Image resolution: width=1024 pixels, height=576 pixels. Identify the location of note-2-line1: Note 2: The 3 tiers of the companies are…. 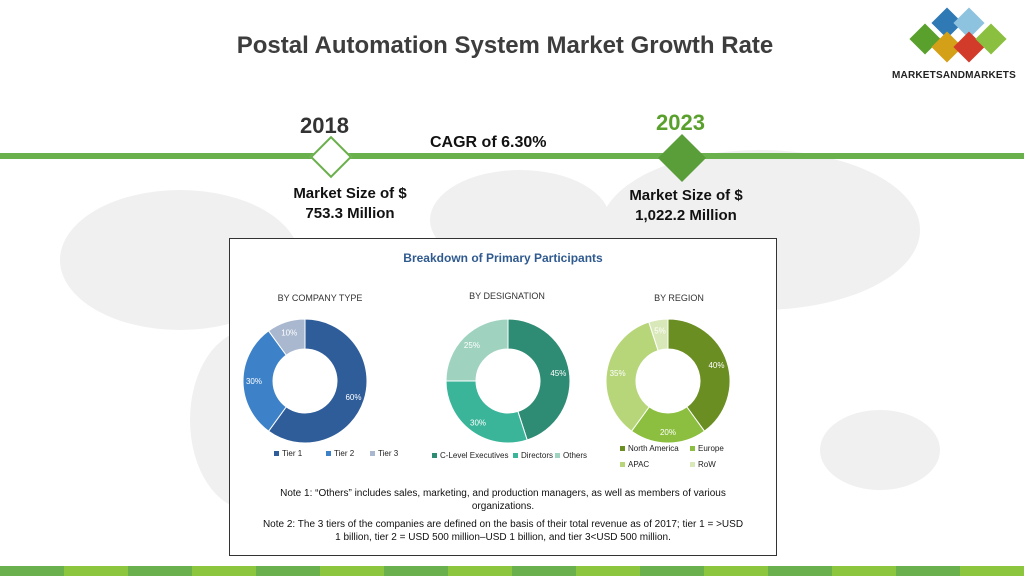
(503, 524).